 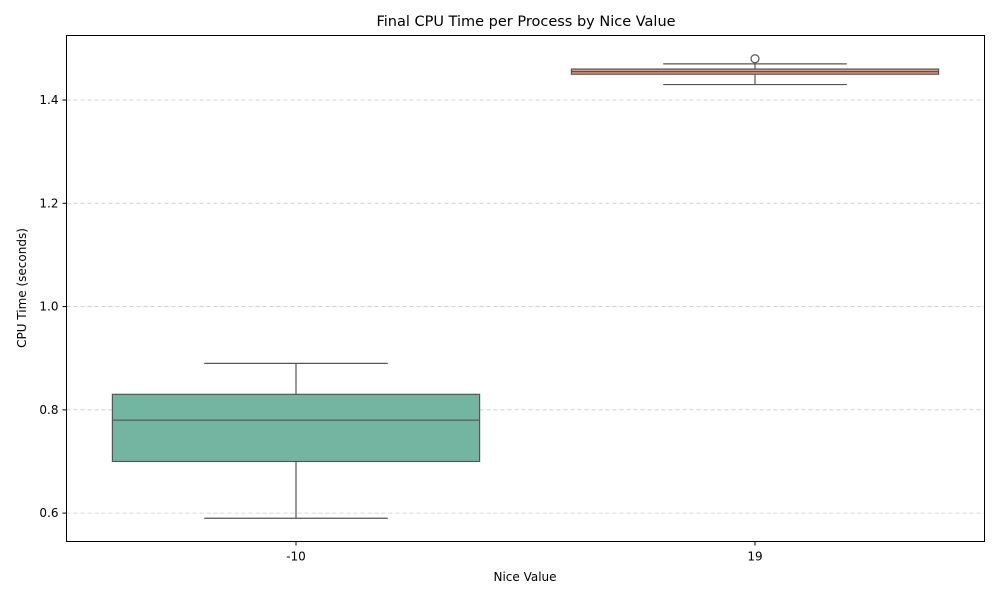 I want to click on iqr-box, so click(x=296, y=428).